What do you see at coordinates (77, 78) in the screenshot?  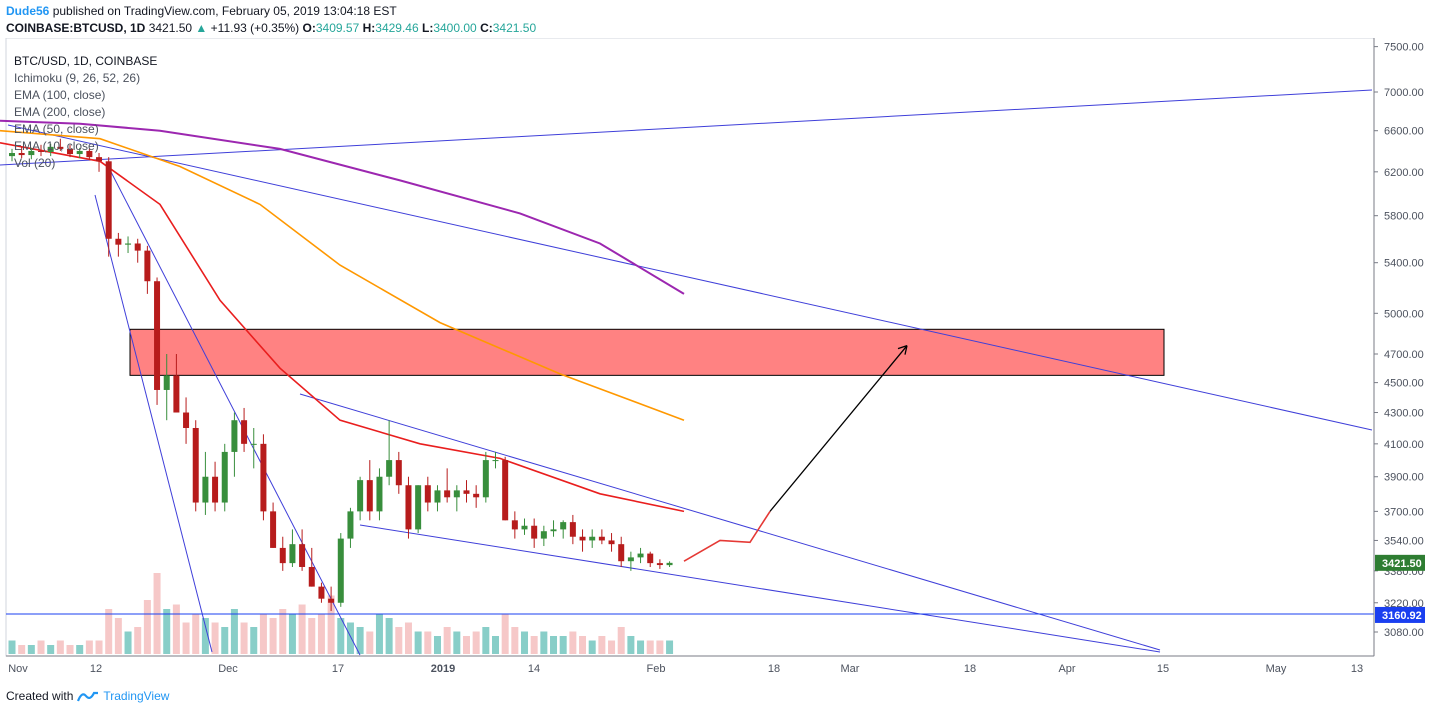 I see `legend-ichimoku: Ichimoku (9, 26, 52, 26)` at bounding box center [77, 78].